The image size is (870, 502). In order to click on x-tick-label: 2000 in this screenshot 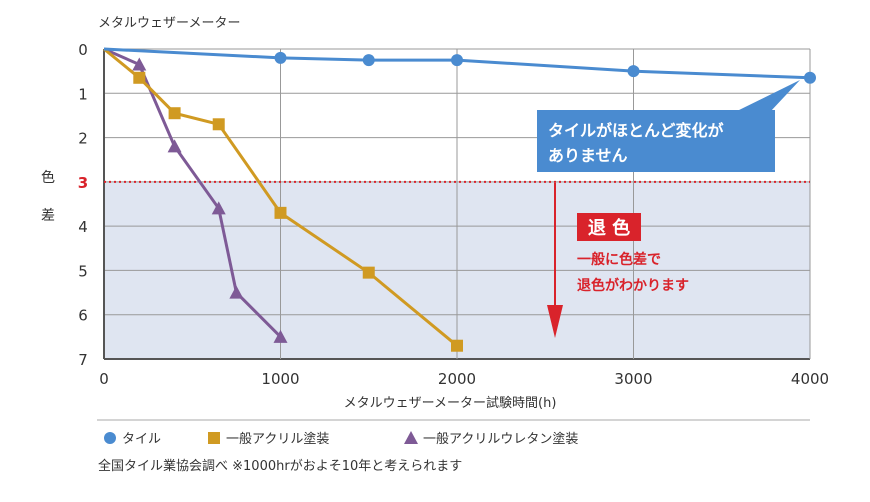, I will do `click(457, 379)`.